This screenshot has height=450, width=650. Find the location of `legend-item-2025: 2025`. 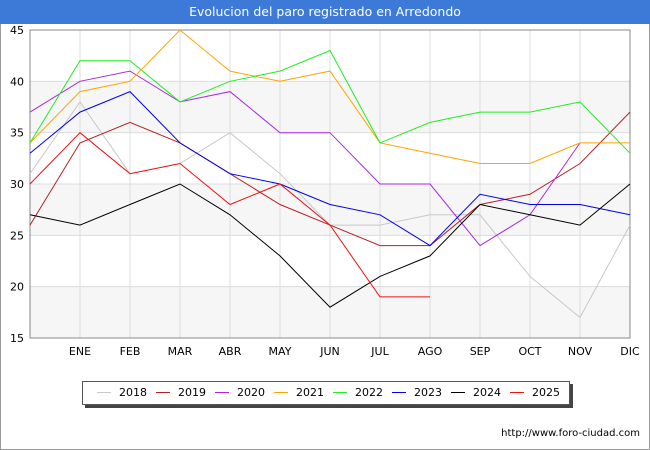

legend-item-2025: 2025 is located at coordinates (535, 393).